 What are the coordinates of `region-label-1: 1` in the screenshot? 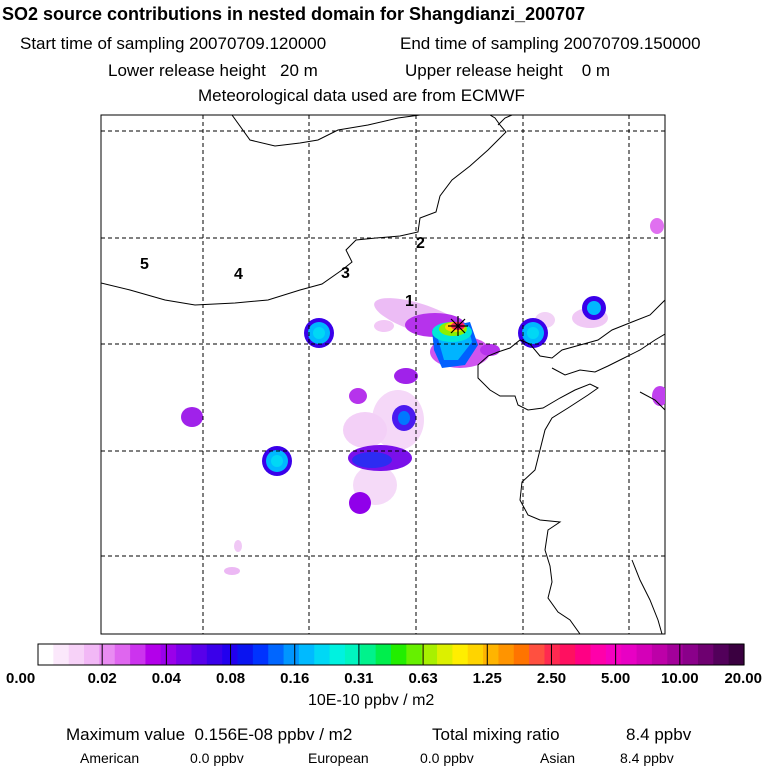 It's located at (409, 301).